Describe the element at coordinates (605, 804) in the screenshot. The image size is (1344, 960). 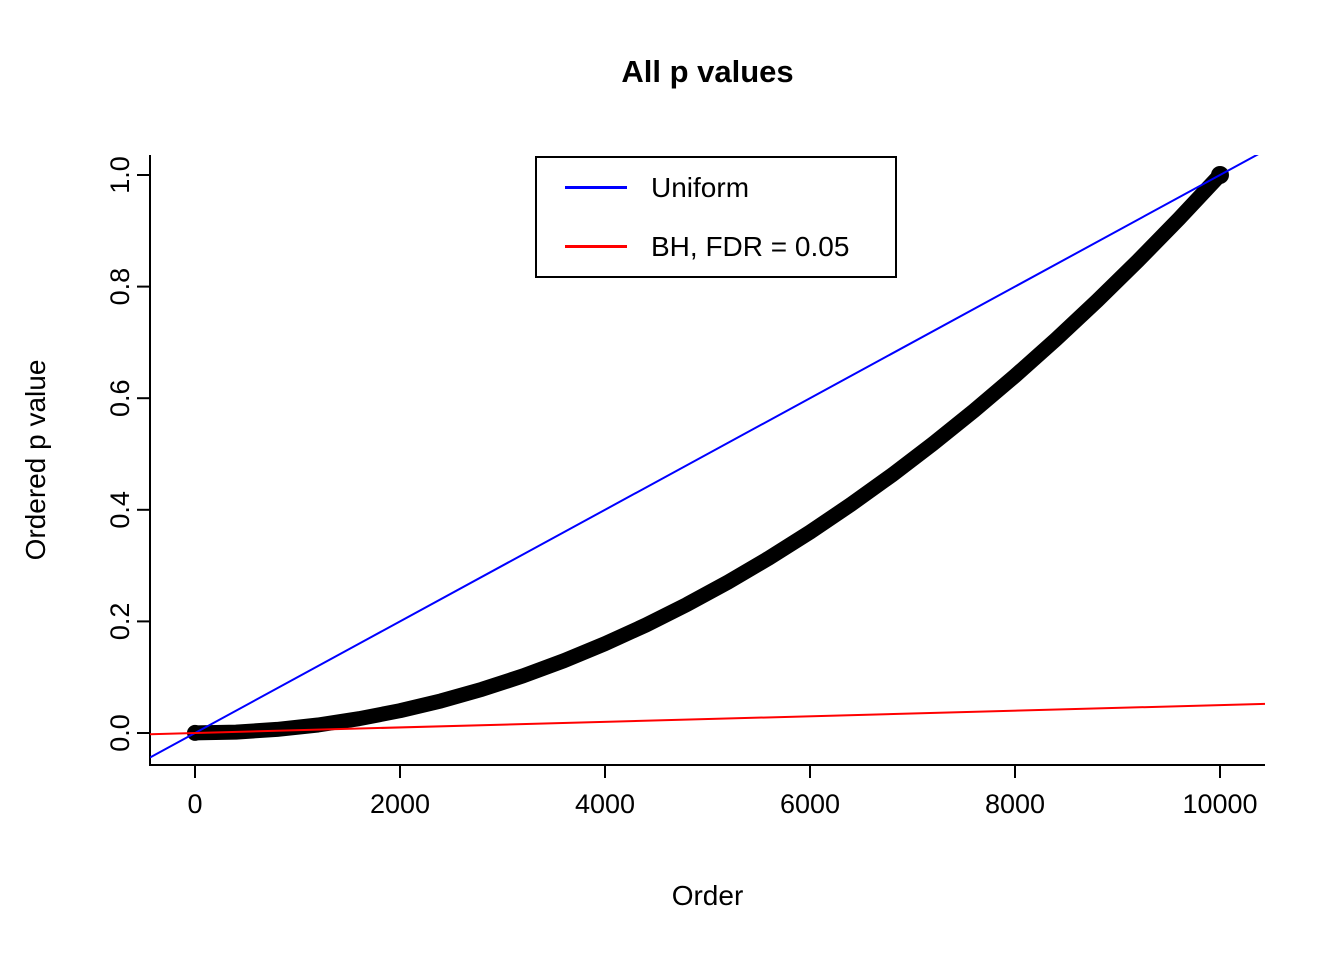
I see `svg-text: 4000` at that location.